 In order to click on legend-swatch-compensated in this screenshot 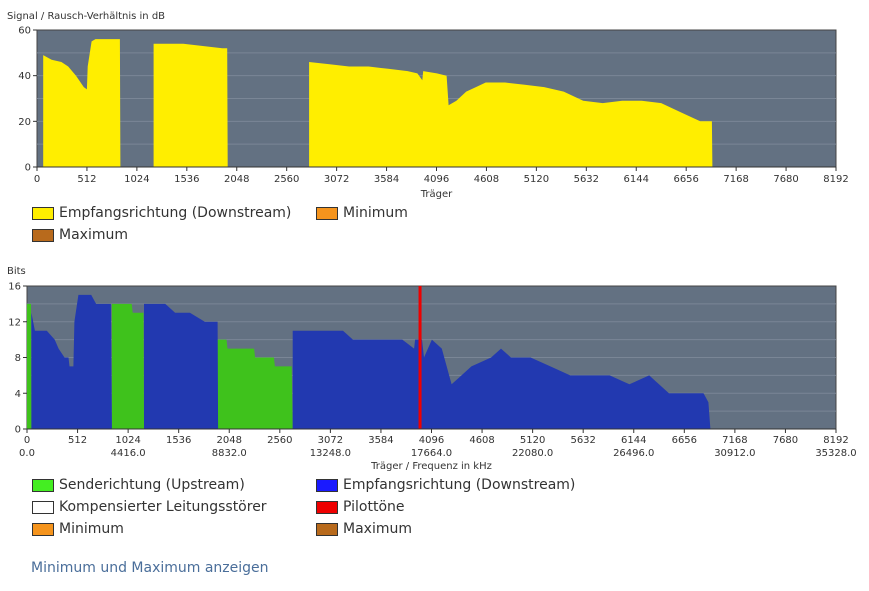, I will do `click(43, 507)`.